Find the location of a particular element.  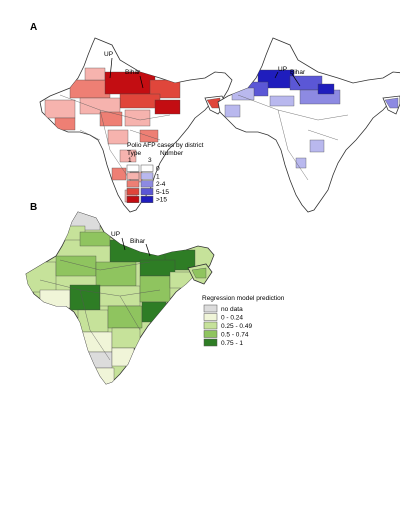

panel-a-label: A is located at coordinates (33, 27).